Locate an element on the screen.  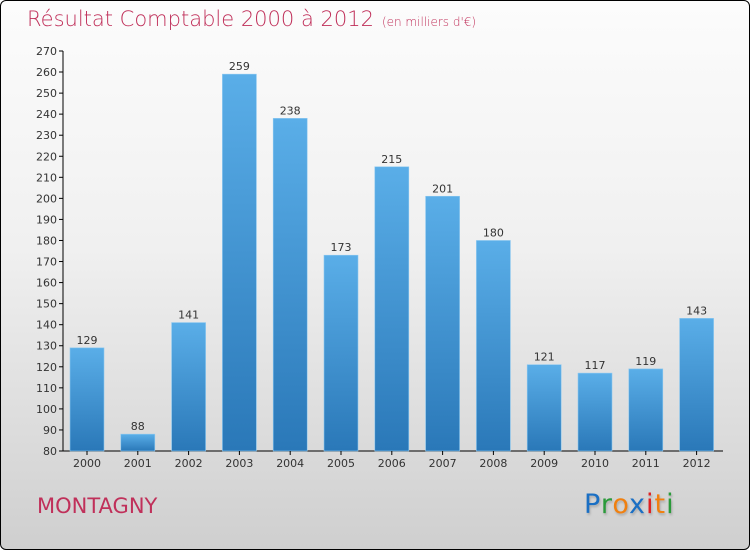
x-tick-label-2009: 2009 is located at coordinates (544, 463).